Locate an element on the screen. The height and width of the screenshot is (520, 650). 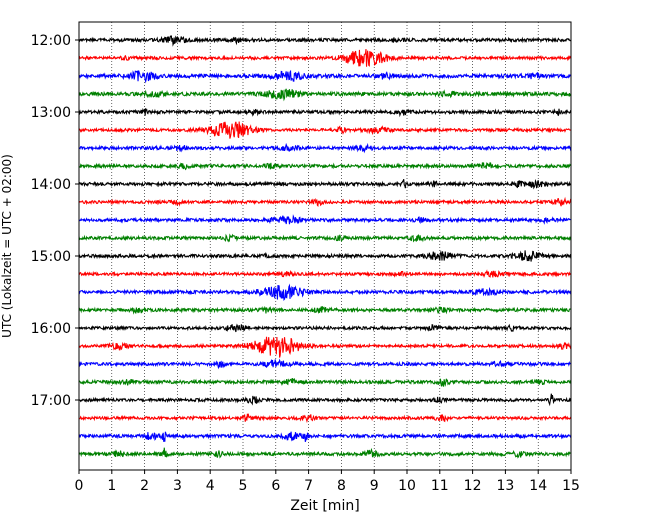
y-tick-label: 13:00 is located at coordinates (51, 113).